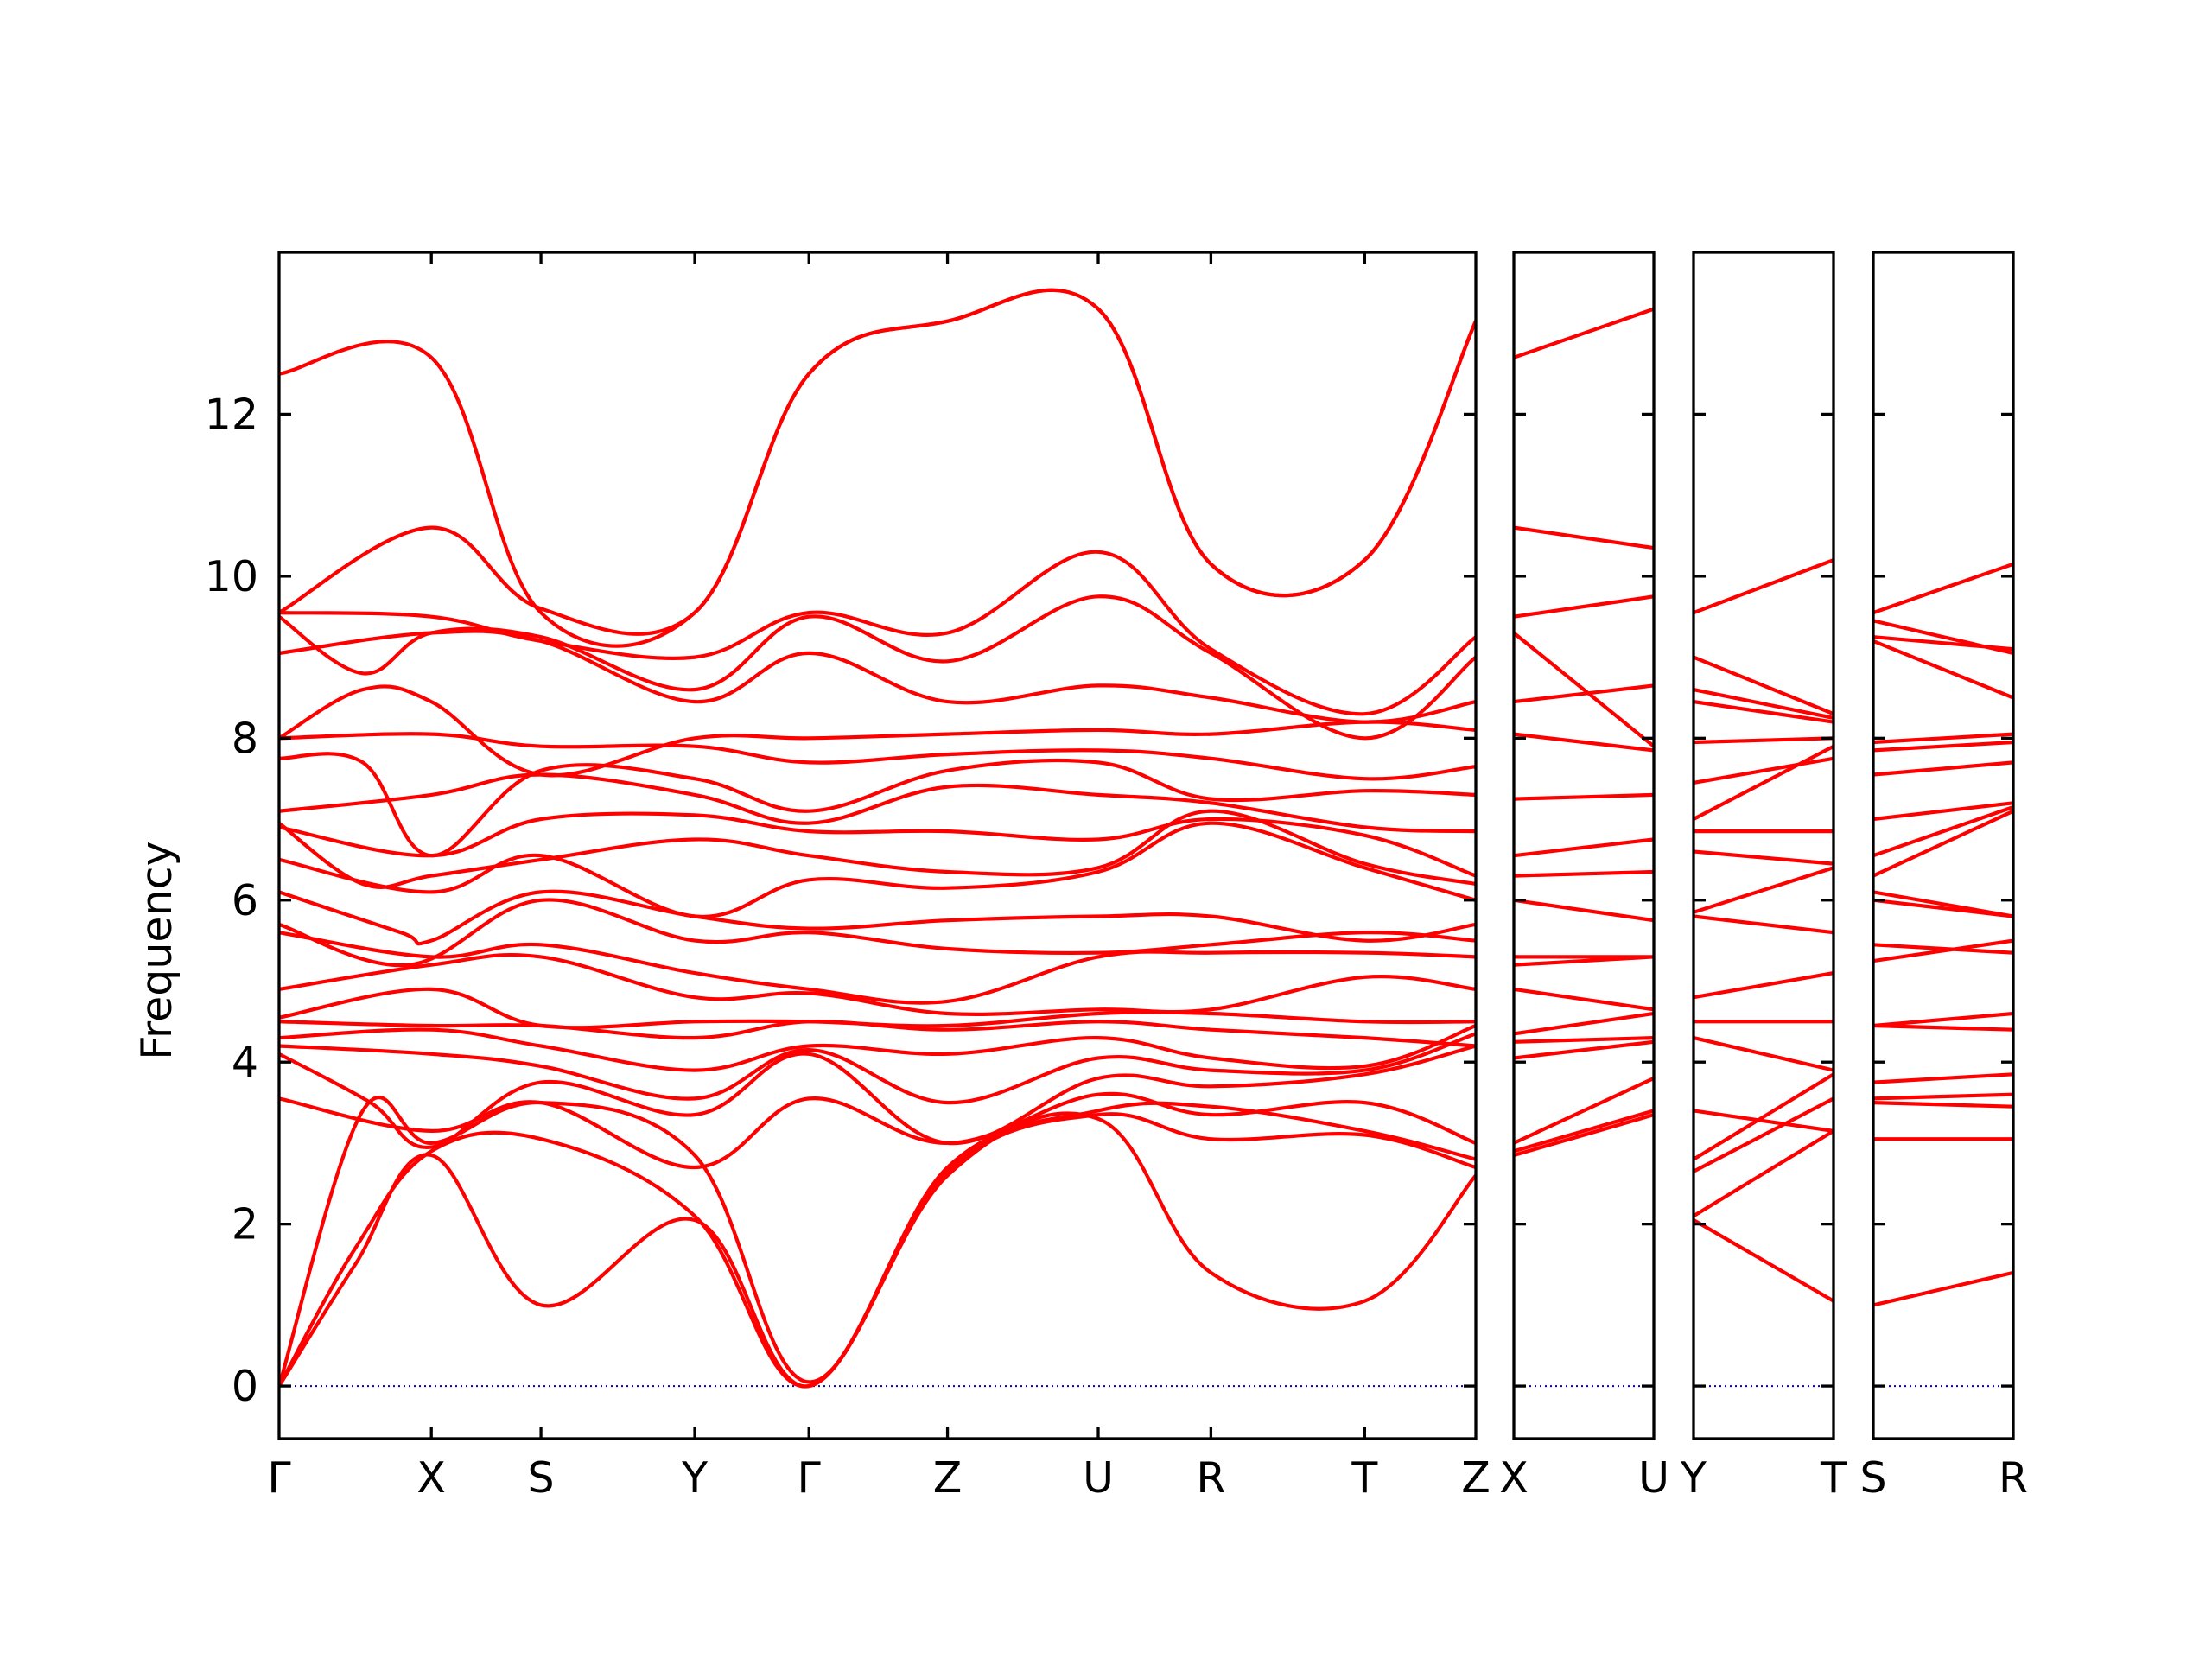 This screenshot has width=2212, height=1659. Describe the element at coordinates (245, 738) in the screenshot. I see `y-tick-label: 8` at that location.